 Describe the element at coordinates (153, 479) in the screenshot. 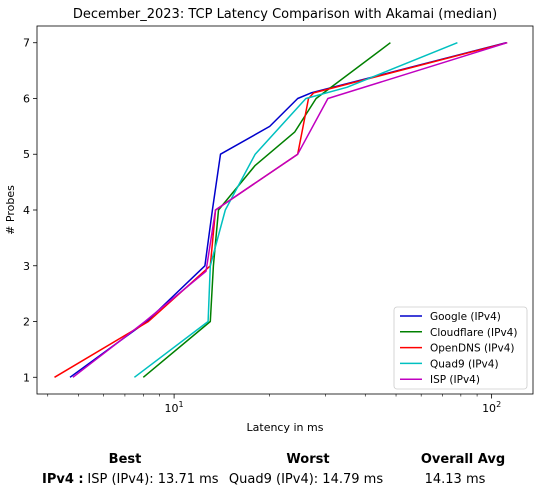

I see `summary-best-value: ISP (IPv4): 13.71 ms` at that location.